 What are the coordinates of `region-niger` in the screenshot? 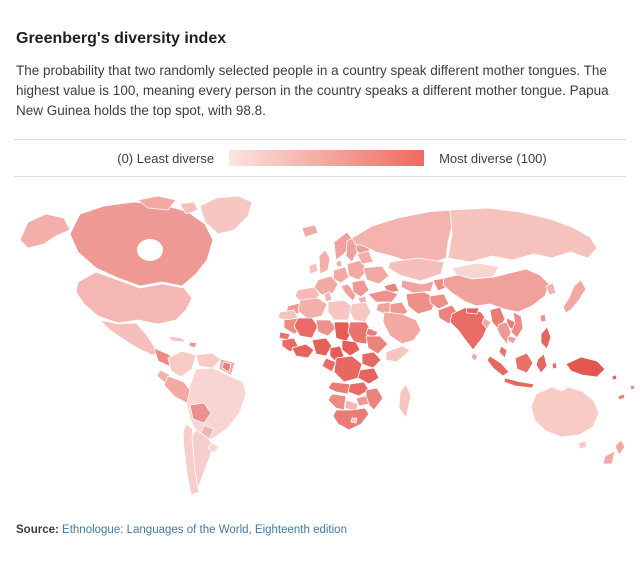 It's located at (326, 328).